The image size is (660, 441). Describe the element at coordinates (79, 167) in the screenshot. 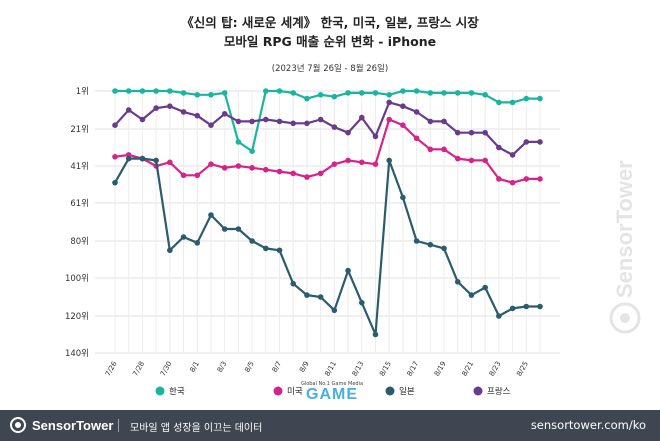

I see `y-tick-label: 41위` at that location.